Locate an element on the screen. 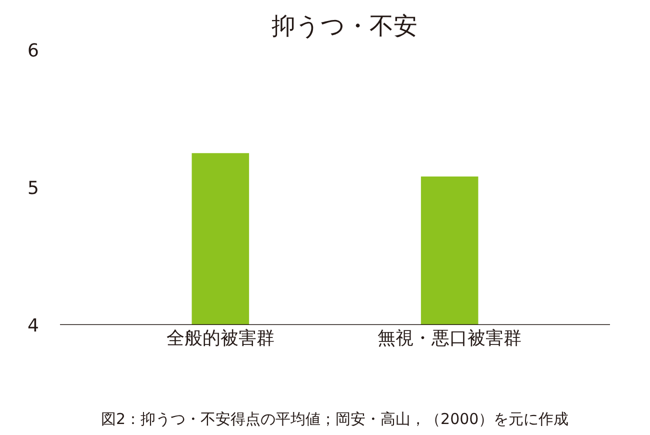 The image size is (650, 435). y-tick-label: 6 is located at coordinates (33, 51).